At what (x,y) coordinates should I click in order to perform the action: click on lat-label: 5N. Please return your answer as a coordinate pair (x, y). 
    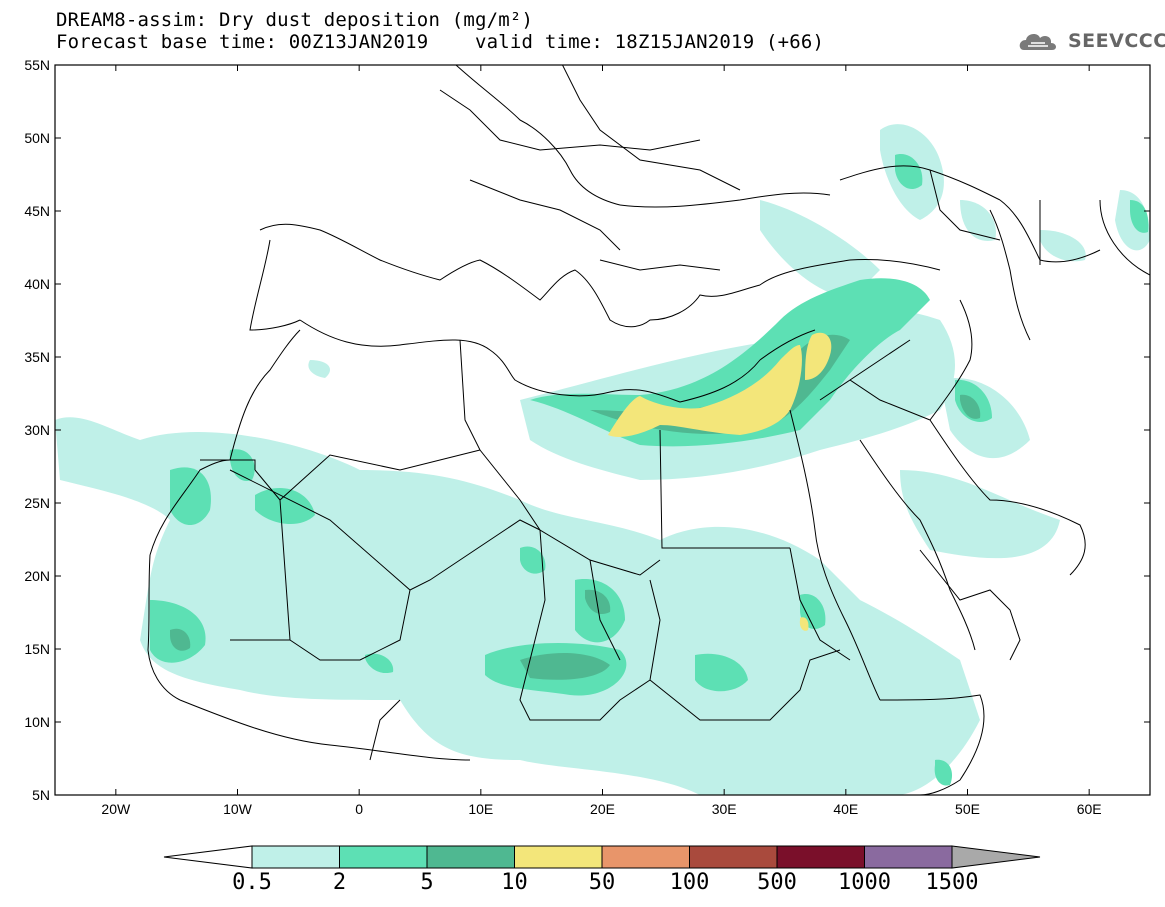
    Looking at the image, I should click on (41, 795).